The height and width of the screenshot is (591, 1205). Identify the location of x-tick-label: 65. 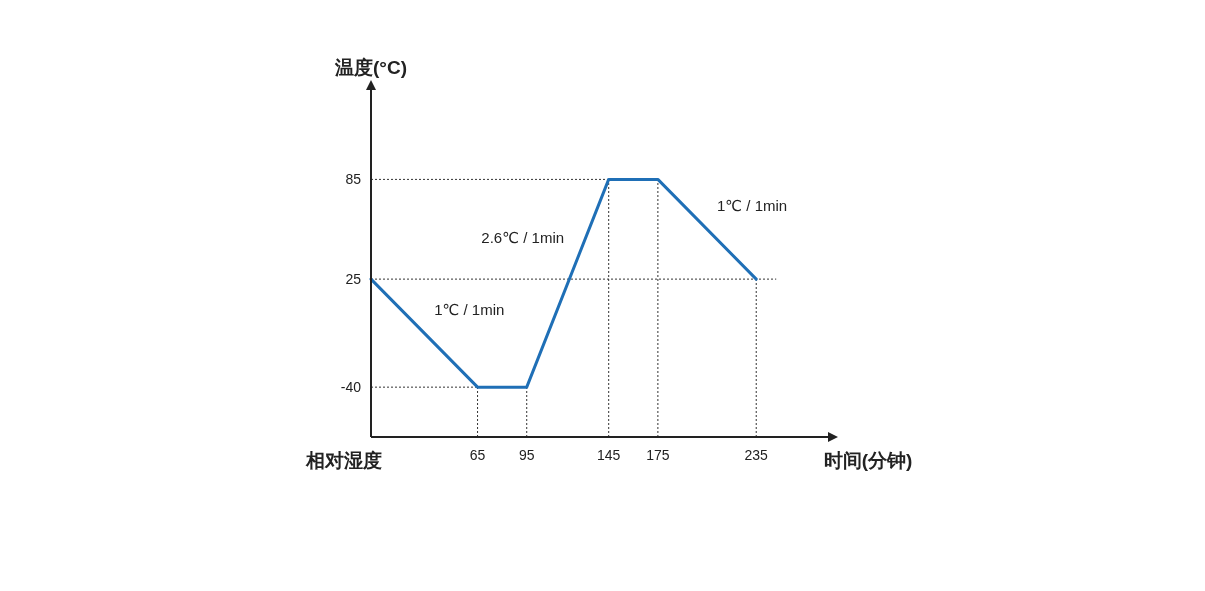
(477, 455).